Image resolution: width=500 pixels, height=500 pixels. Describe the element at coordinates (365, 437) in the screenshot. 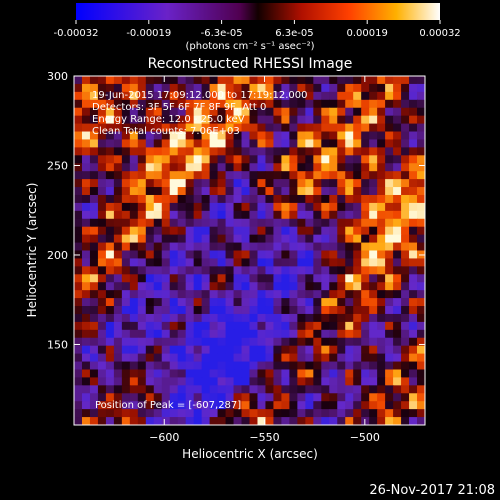

I see `x-tick-label: −500` at that location.